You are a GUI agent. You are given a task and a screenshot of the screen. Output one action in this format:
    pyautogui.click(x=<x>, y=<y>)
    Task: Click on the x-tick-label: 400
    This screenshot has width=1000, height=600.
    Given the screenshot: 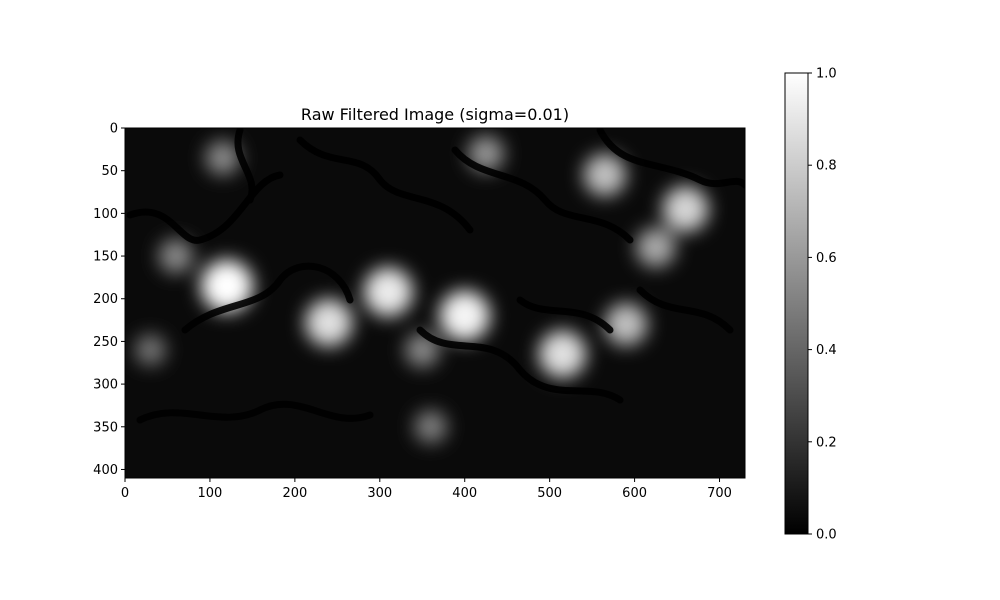 What is the action you would take?
    pyautogui.click(x=464, y=493)
    